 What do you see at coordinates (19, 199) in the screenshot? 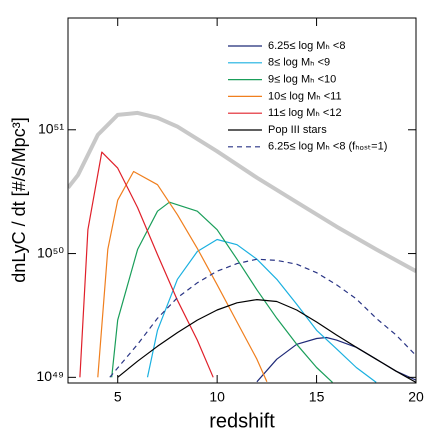
I see `y-axis-label: dnLyC / dt [#/s/Mpc³]` at bounding box center [19, 199].